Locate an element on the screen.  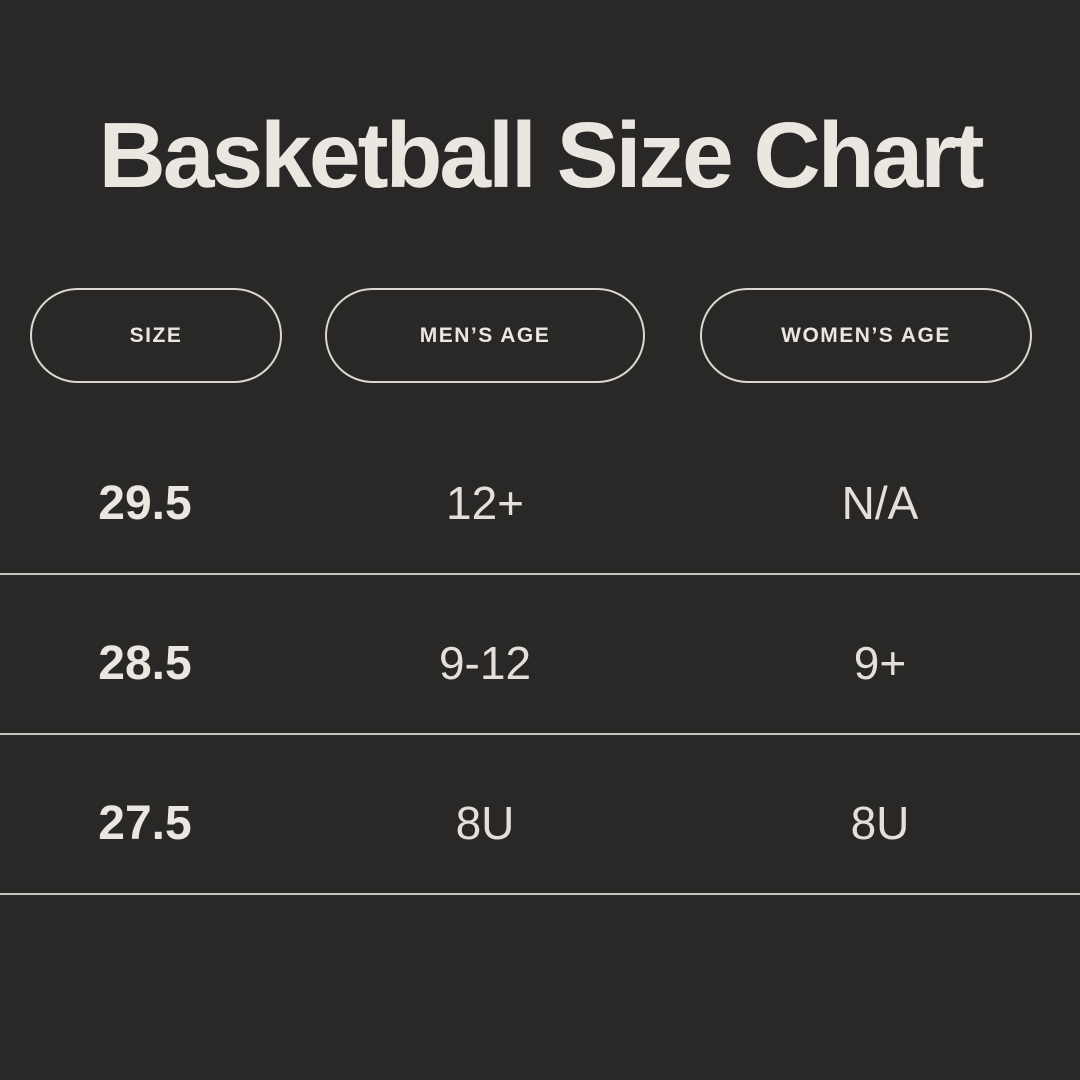
womens-age-value: N/A is located at coordinates (880, 503).